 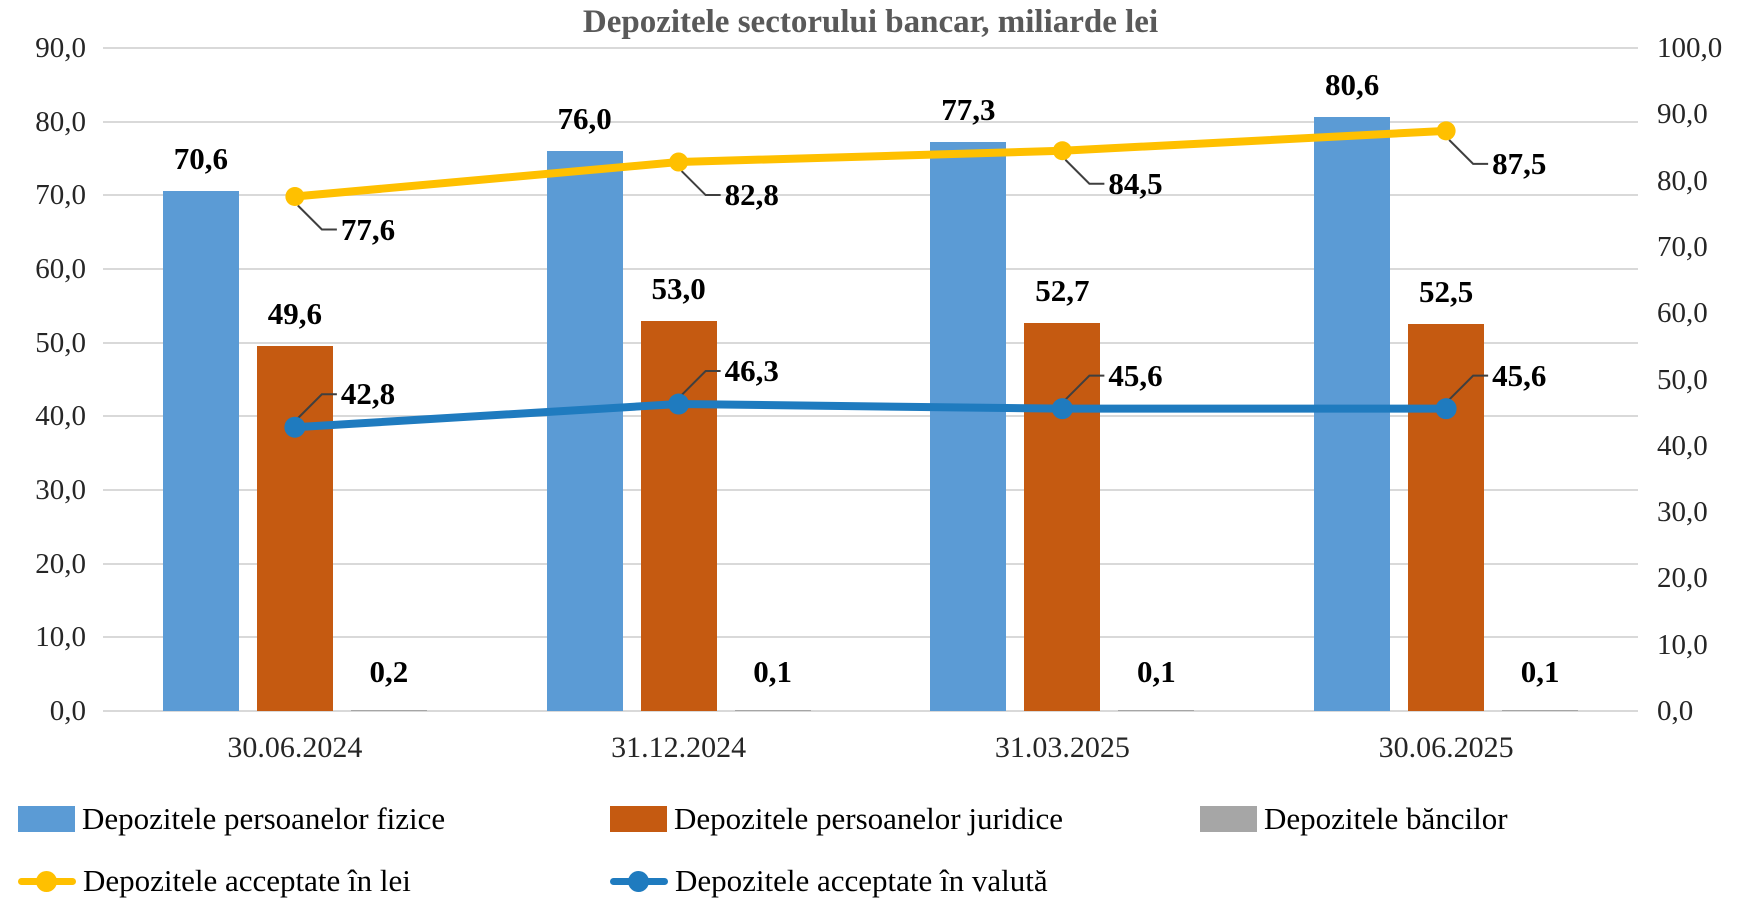 What do you see at coordinates (1682, 512) in the screenshot?
I see `y-axis-tick-right: 30,0` at bounding box center [1682, 512].